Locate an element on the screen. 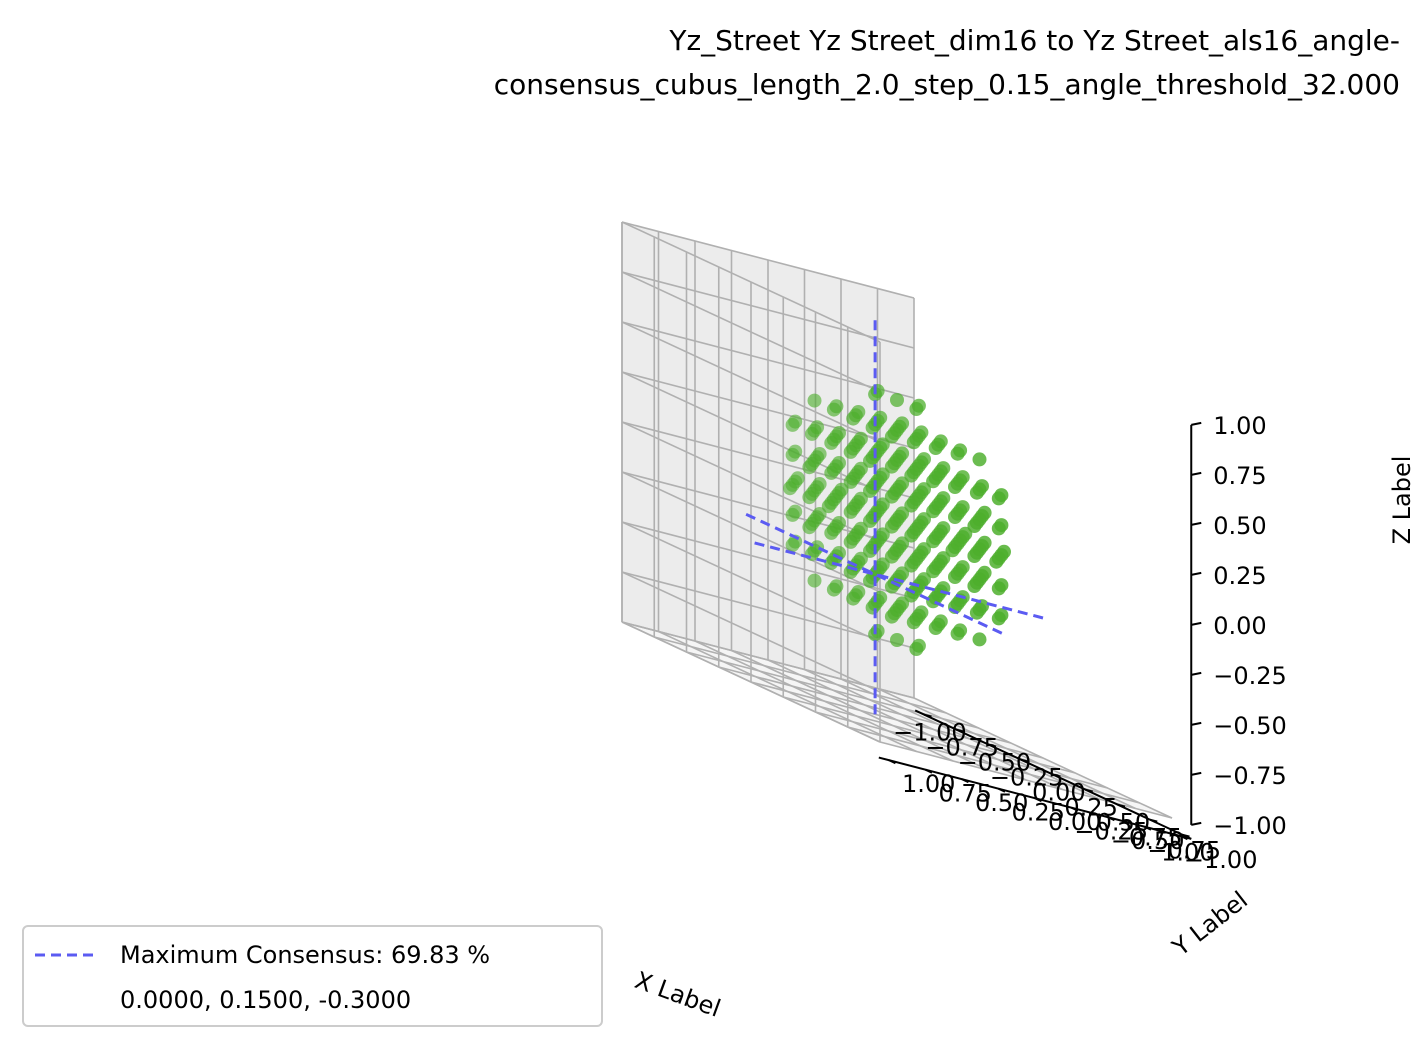 This screenshot has height=1049, width=1423. z-tick-label: −1.00 is located at coordinates (1250, 826).